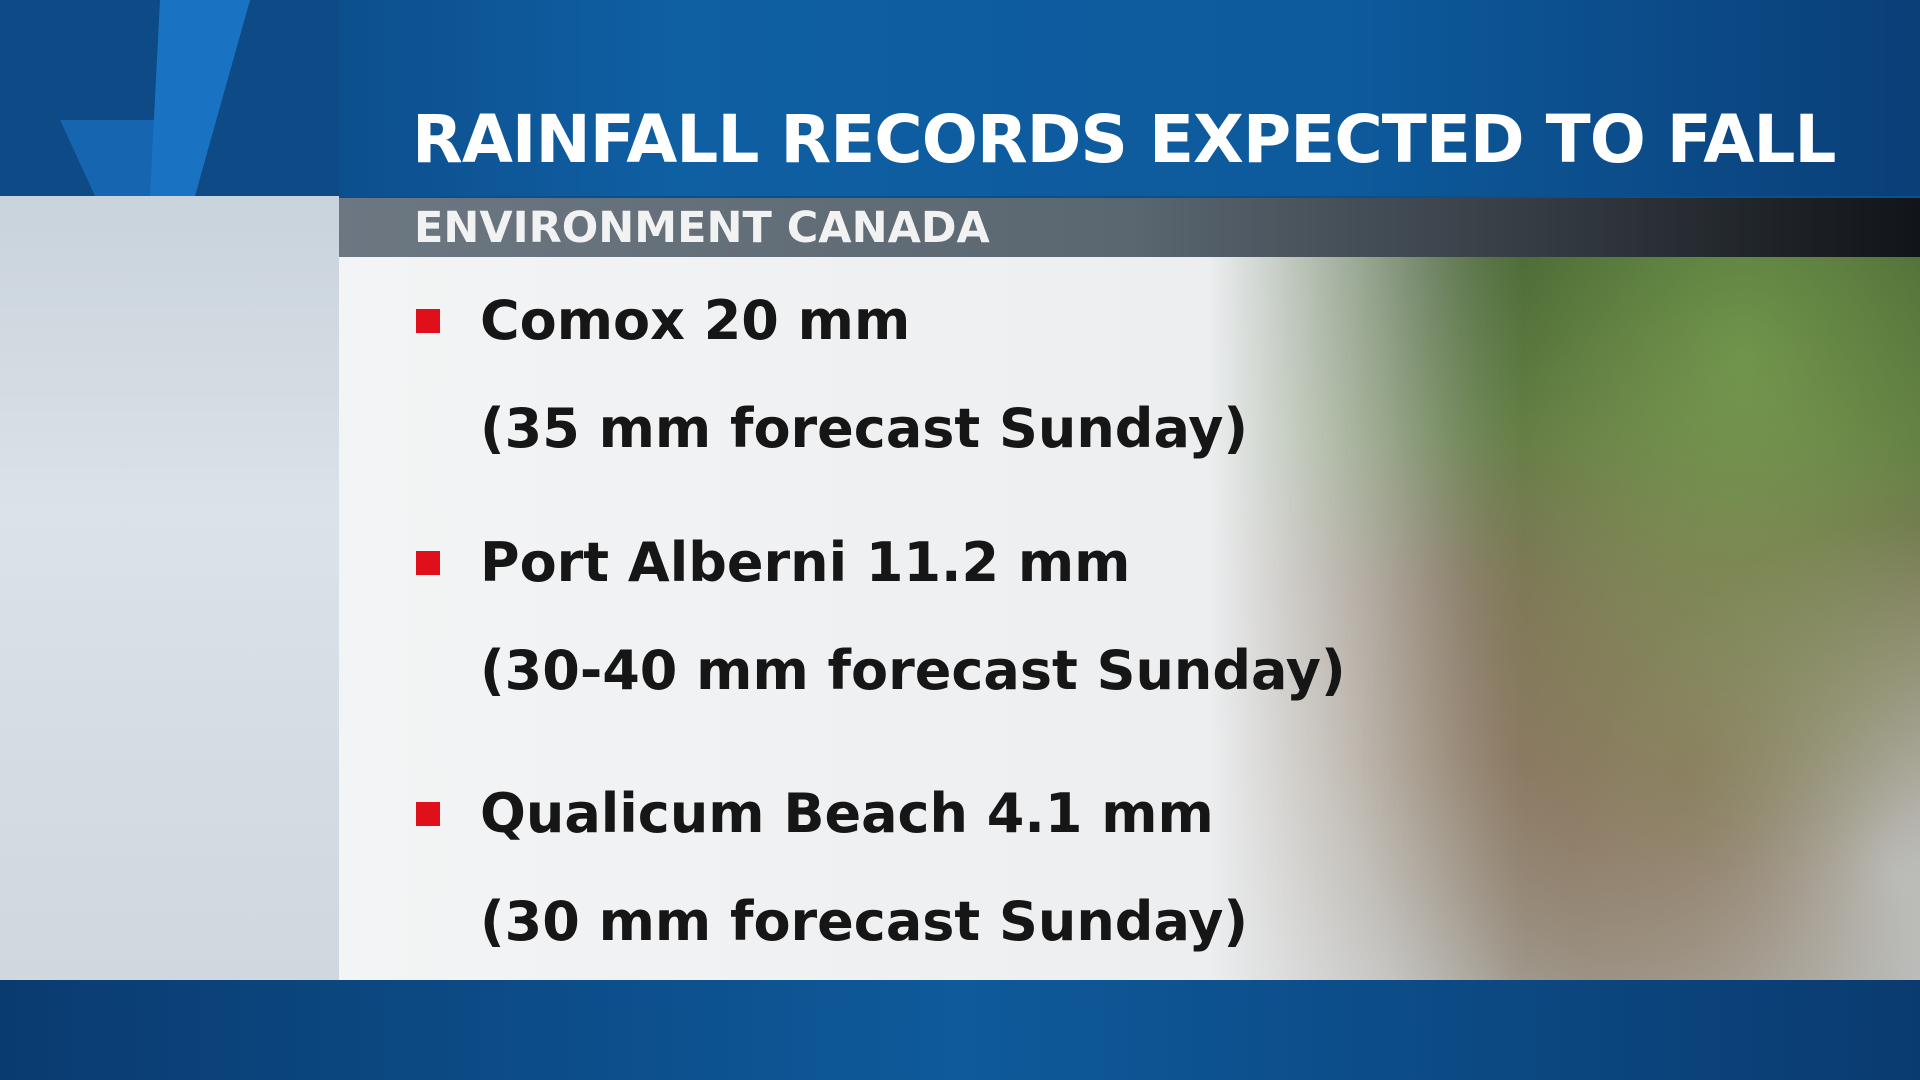  I want to click on item-forecast: (30-40 mm forecast Sunday), so click(913, 670).